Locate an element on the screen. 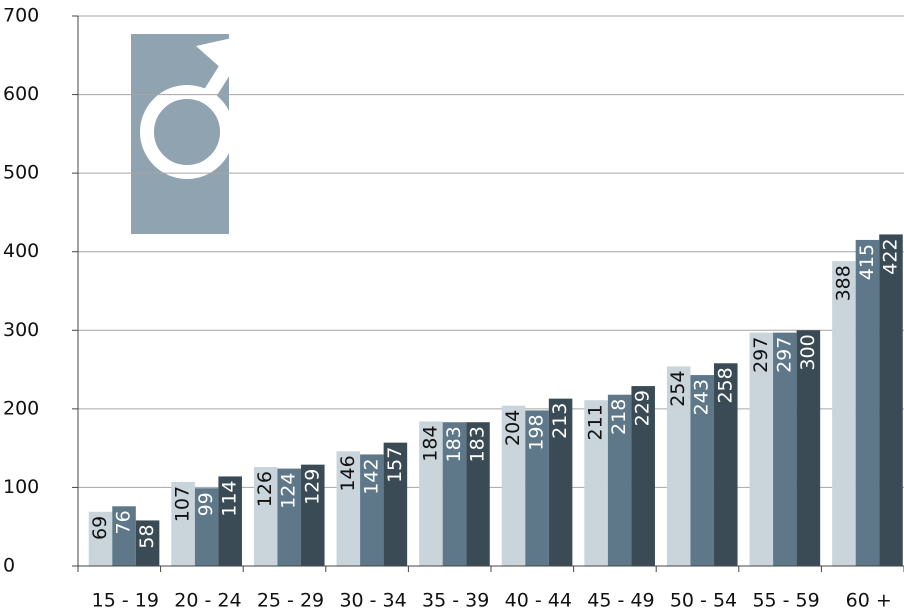 The width and height of the screenshot is (904, 610). data-label: 213 is located at coordinates (560, 421).